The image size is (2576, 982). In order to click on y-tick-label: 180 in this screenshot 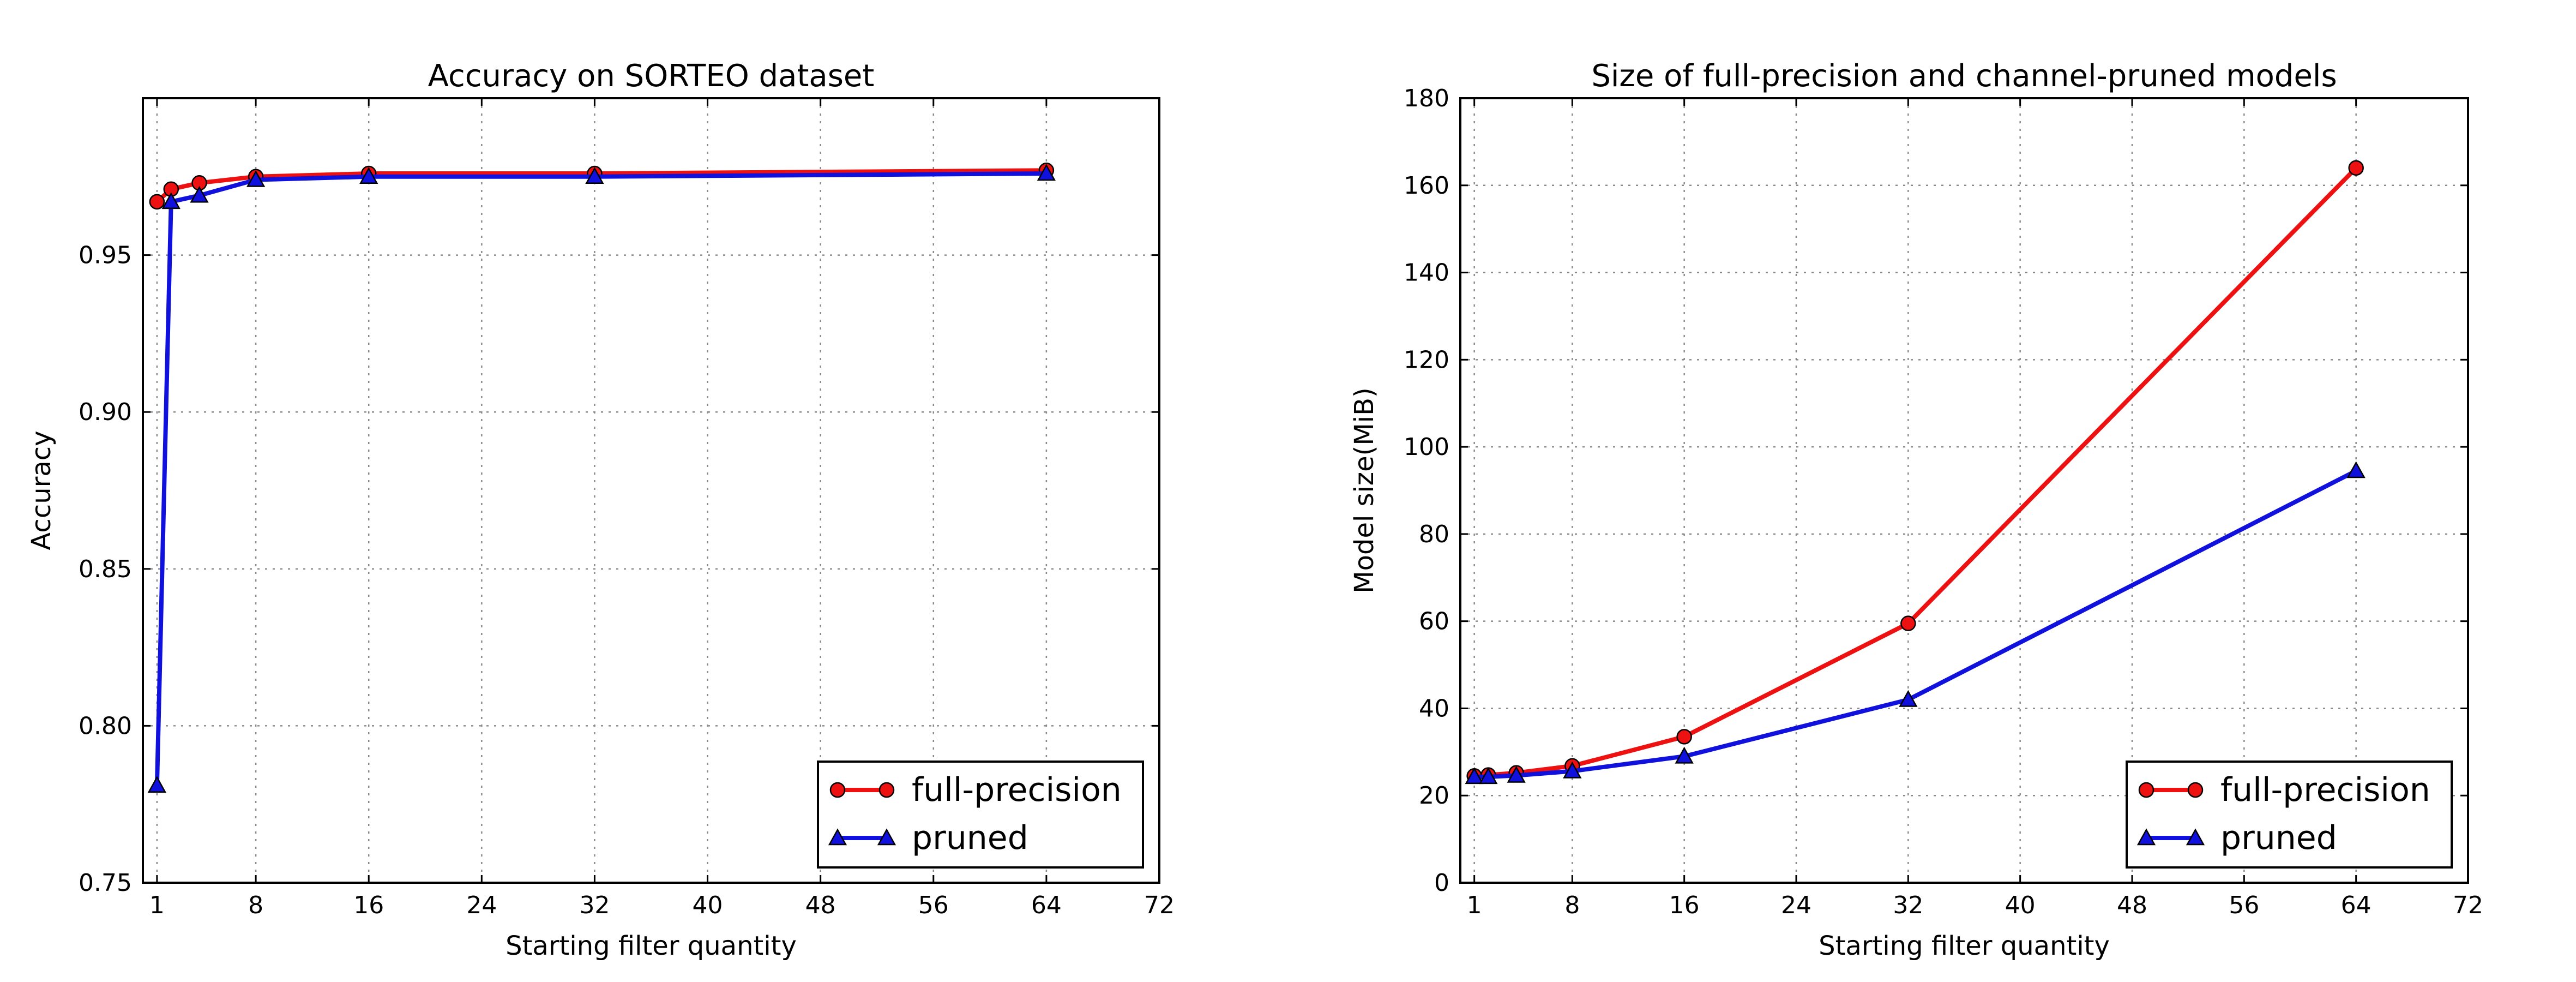, I will do `click(1426, 99)`.